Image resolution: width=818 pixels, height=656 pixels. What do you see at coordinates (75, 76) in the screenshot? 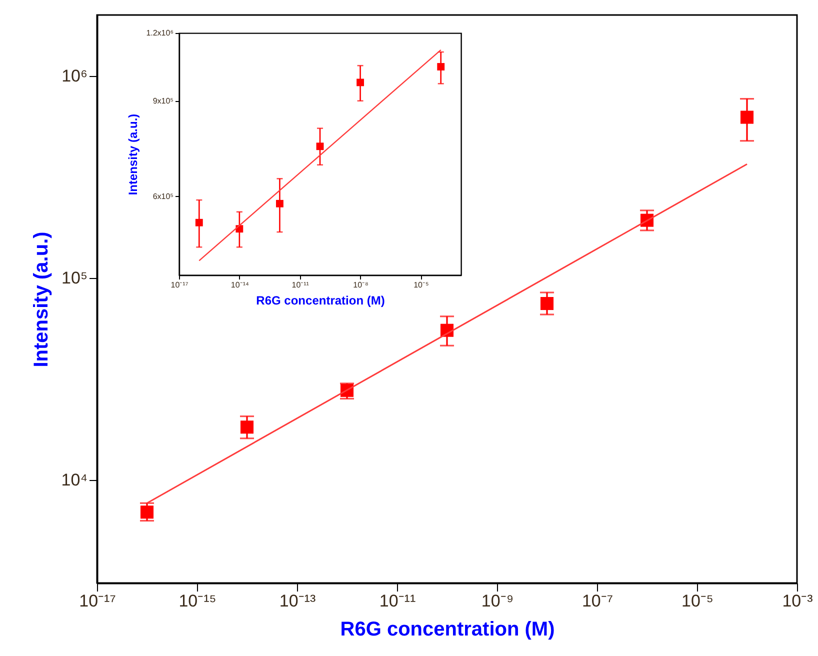
I see `y-tick-label: 10⁶` at bounding box center [75, 76].